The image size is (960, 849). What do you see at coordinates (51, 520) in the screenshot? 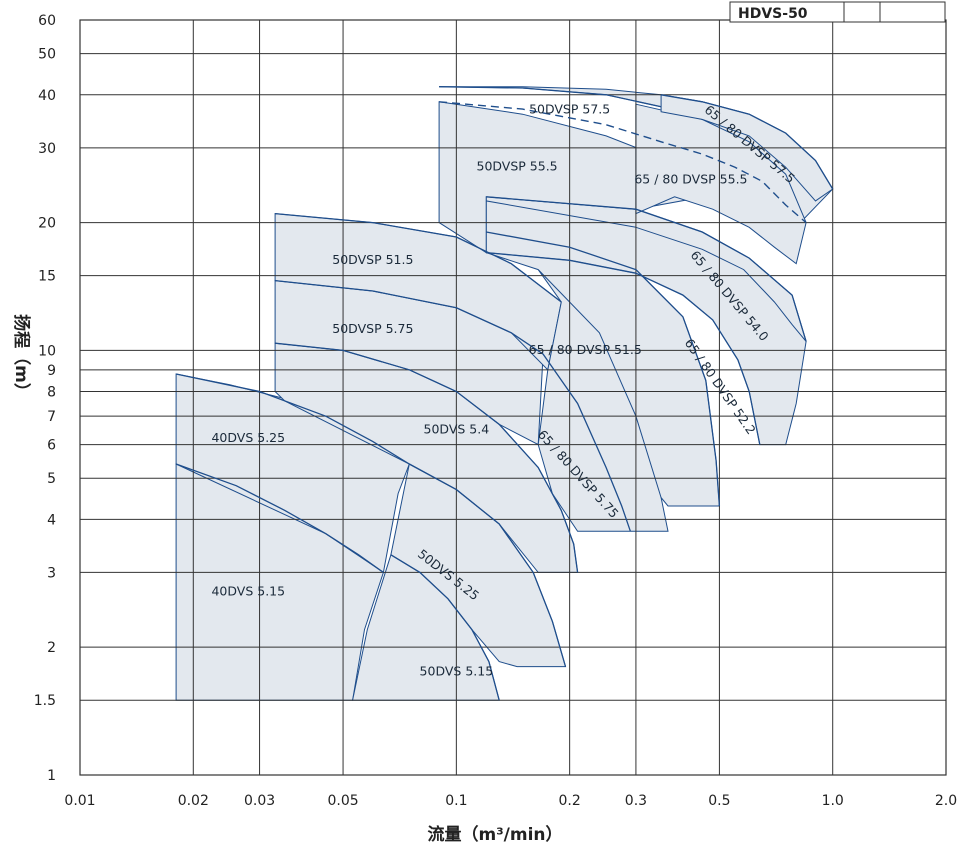
I see `y-tick-label: 4` at bounding box center [51, 520].